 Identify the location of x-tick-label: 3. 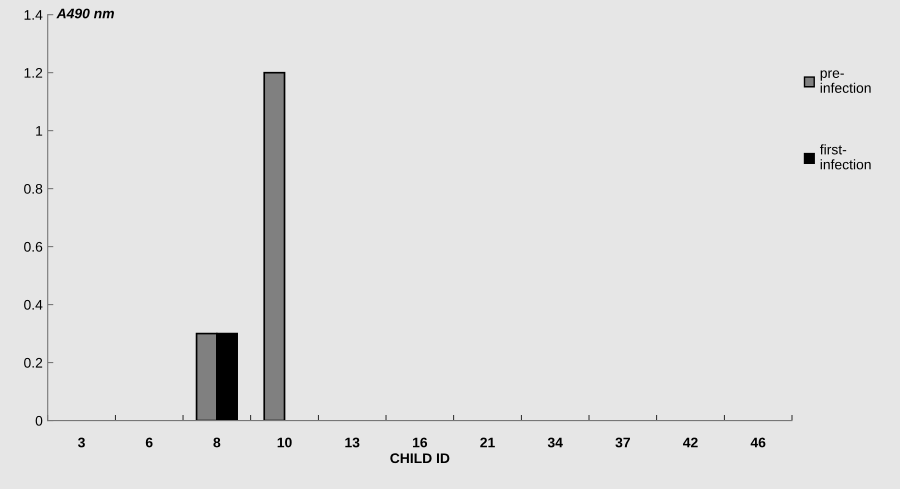
(81, 443).